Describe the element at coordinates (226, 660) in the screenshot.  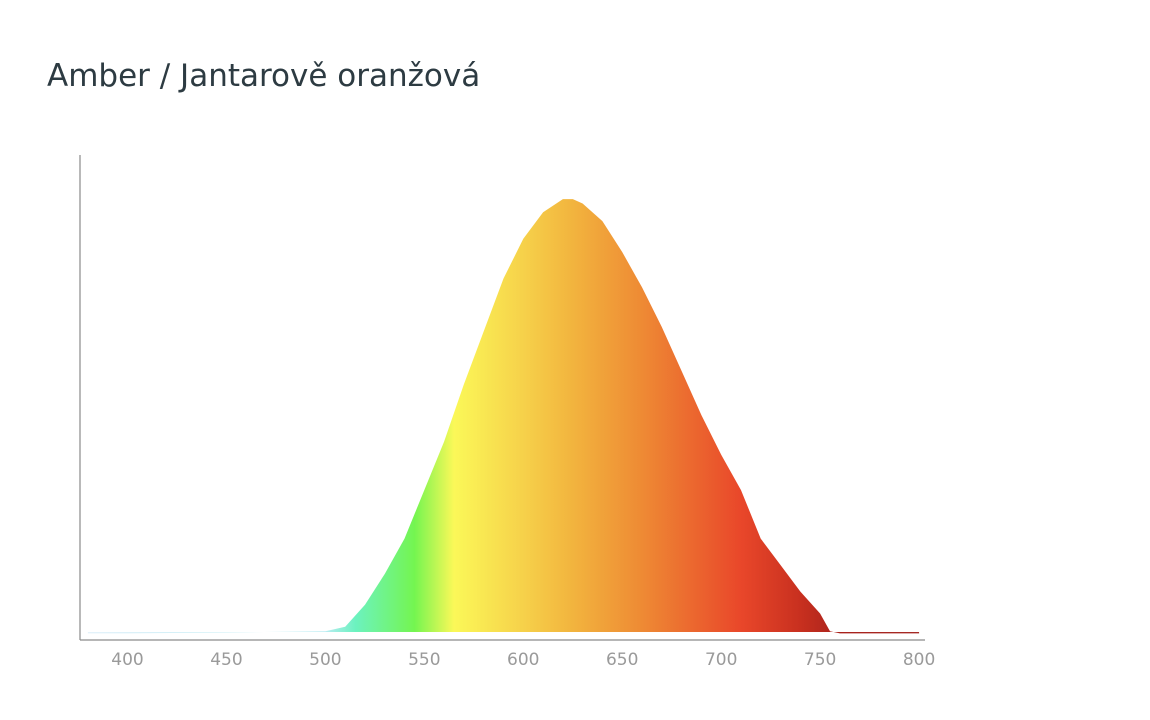
I see `x-tick-label: 450` at that location.